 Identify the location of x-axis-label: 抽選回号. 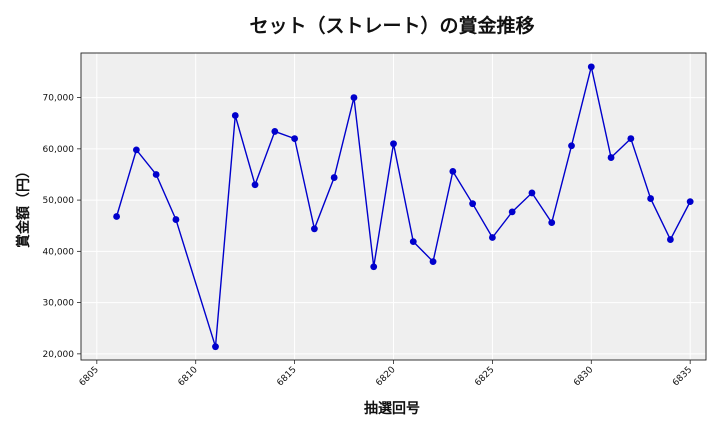
(392, 408).